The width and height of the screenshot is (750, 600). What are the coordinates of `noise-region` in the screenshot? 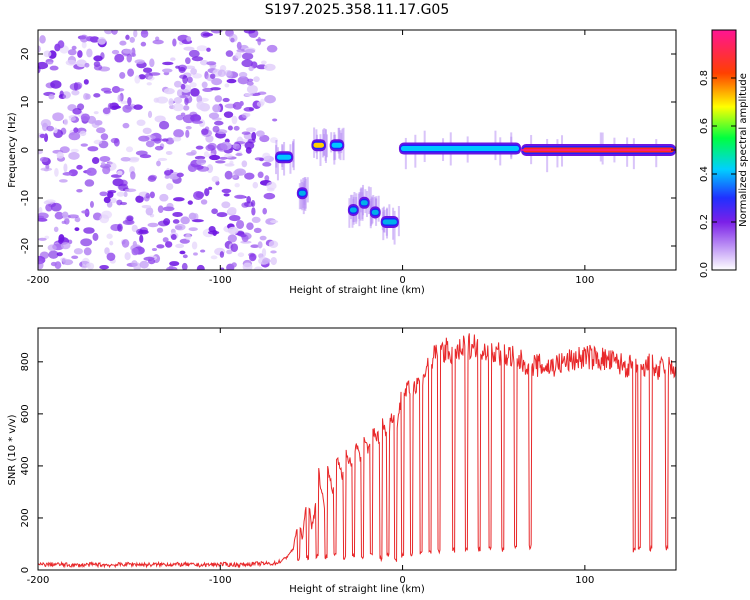 It's located at (158, 150).